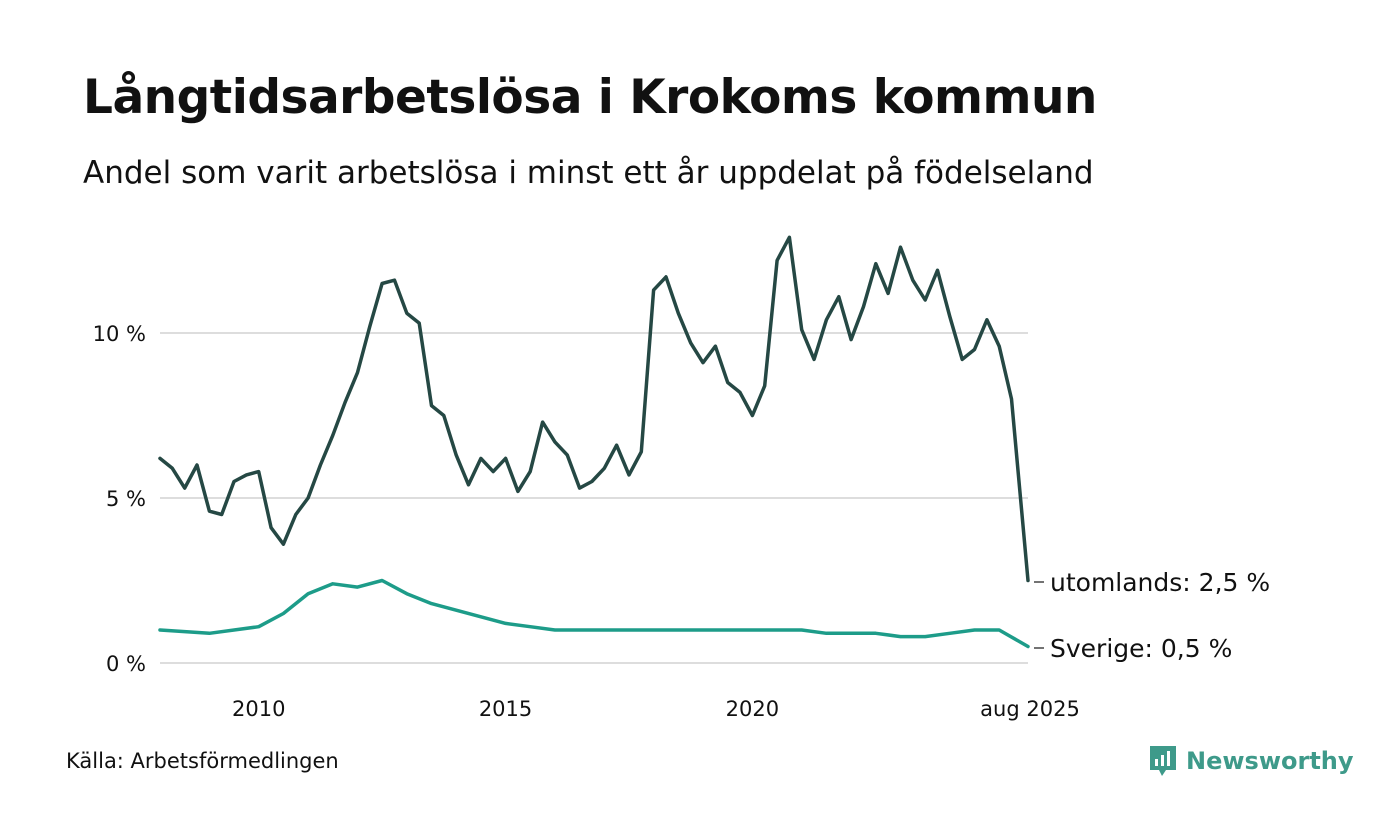 Image resolution: width=1400 pixels, height=840 pixels. Describe the element at coordinates (119, 334) in the screenshot. I see `y-tick-label: 10 %` at that location.